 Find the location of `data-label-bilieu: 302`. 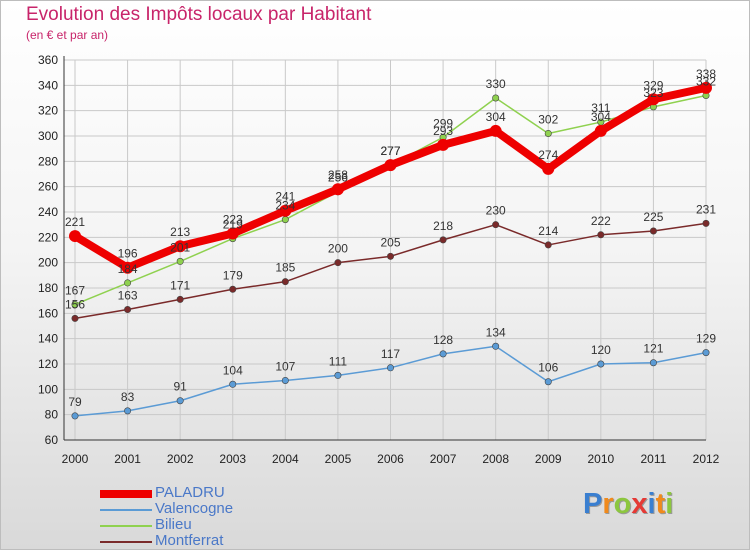

data-label-bilieu: 302 is located at coordinates (548, 119).